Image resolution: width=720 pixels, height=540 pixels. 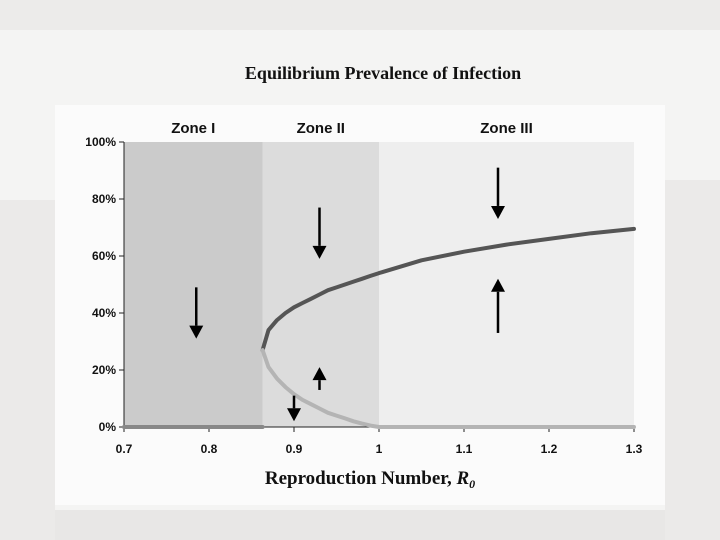 What do you see at coordinates (379, 449) in the screenshot?
I see `x-tick-label: 1` at bounding box center [379, 449].